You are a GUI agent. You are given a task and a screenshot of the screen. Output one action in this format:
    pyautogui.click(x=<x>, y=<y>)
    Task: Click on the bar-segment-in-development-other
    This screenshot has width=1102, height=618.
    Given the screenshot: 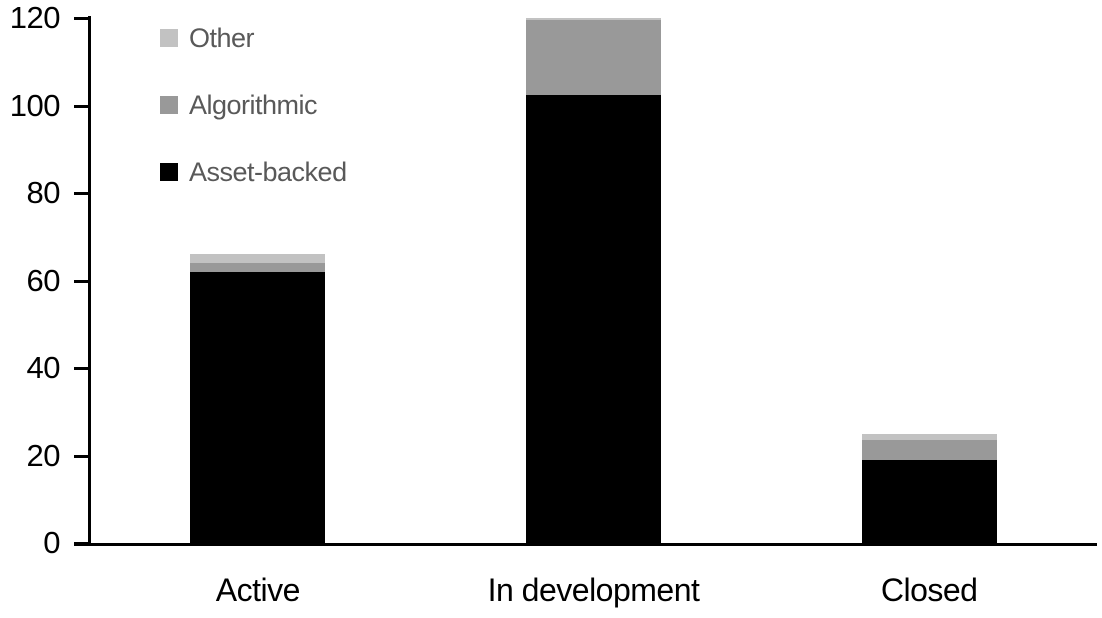 What is the action you would take?
    pyautogui.click(x=593, y=19)
    